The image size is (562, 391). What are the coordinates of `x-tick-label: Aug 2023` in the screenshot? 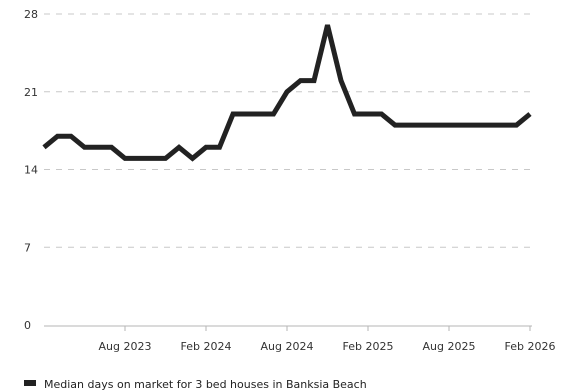 It's located at (125, 346).